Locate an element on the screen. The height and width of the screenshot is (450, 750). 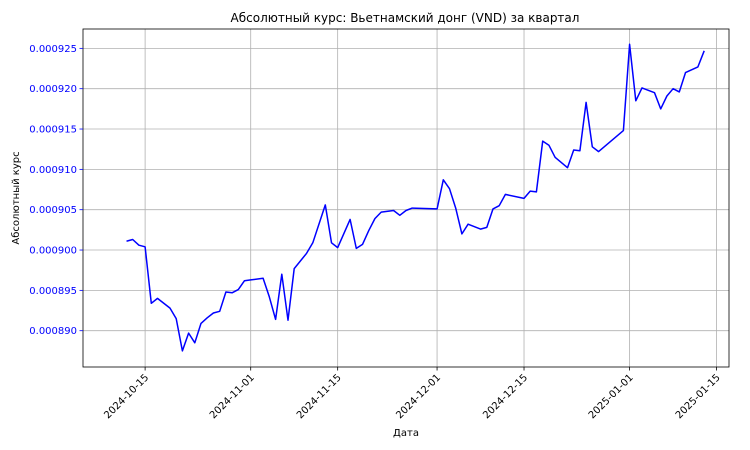
y-tick-label: 0.000890 is located at coordinates (53, 331).